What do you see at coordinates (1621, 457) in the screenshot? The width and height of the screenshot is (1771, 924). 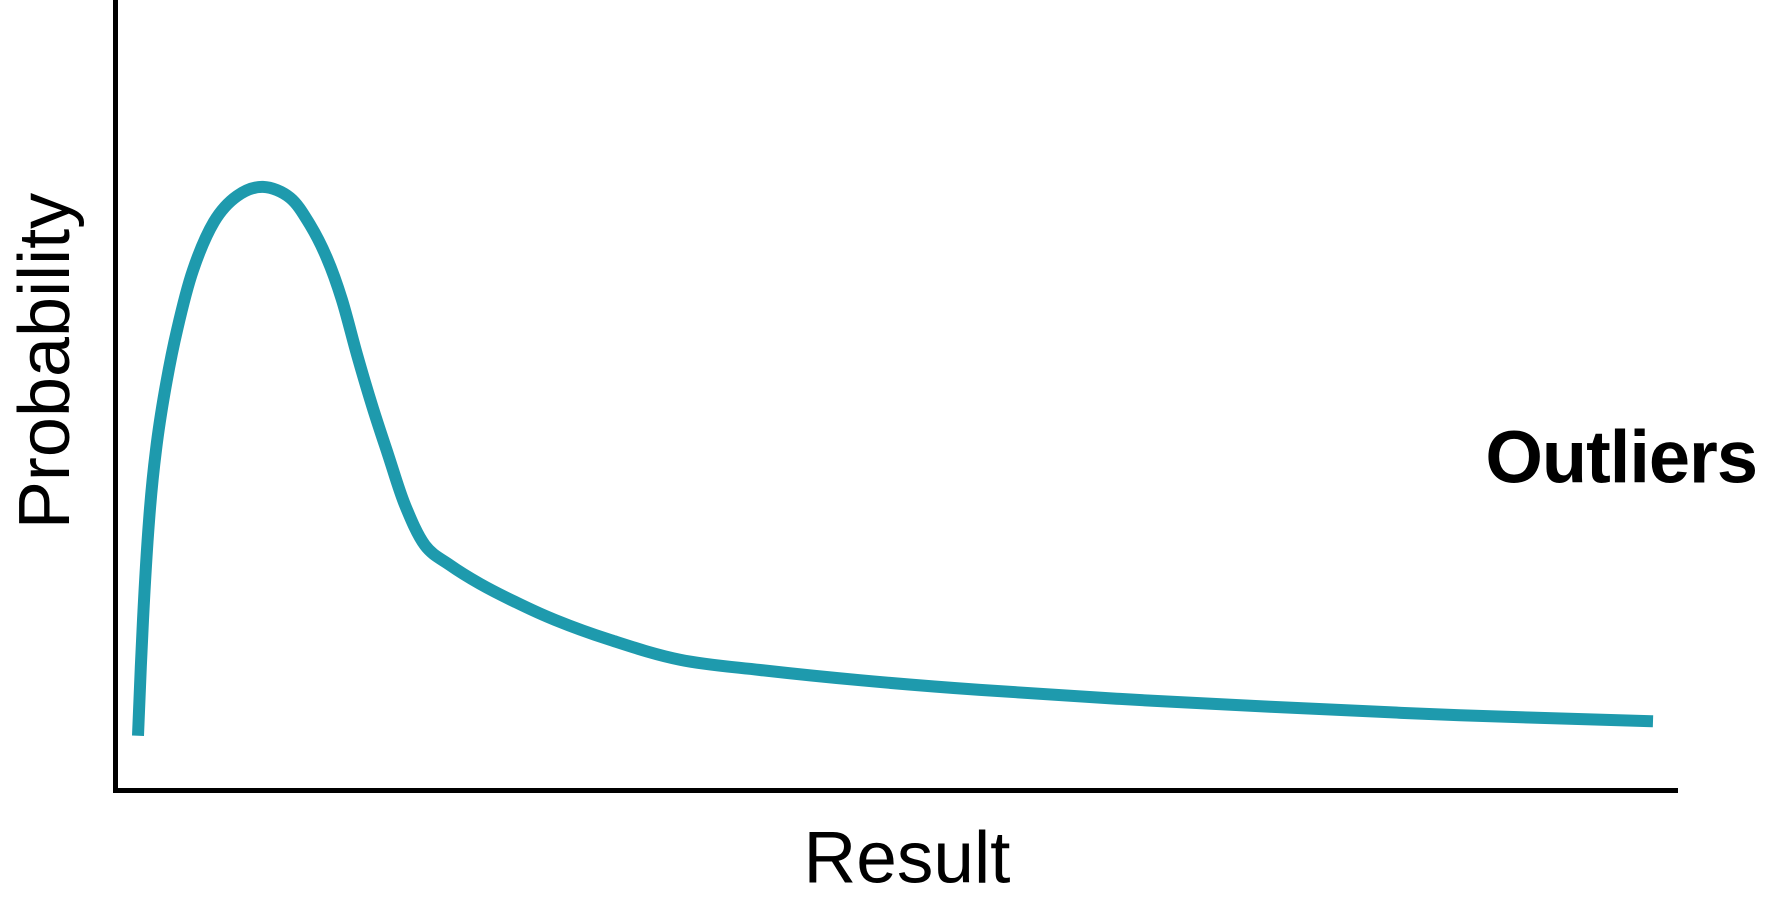 I see `outliers-annotation: Outliers` at bounding box center [1621, 457].